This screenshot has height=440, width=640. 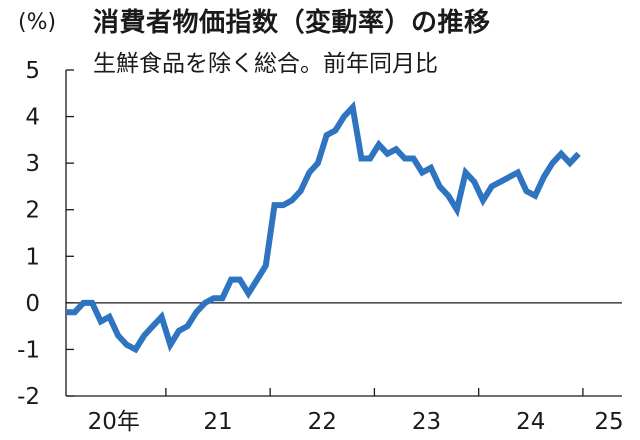 I want to click on y-tick-label: -1, so click(x=28, y=350).